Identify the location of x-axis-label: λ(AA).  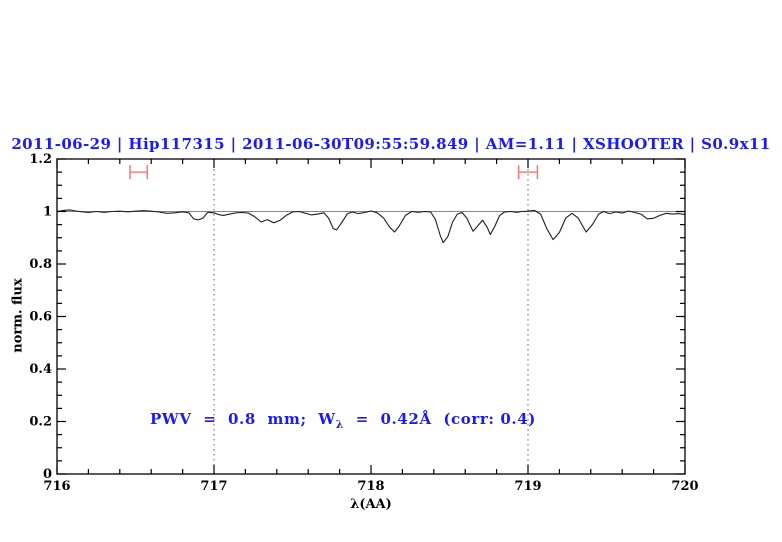
(371, 504).